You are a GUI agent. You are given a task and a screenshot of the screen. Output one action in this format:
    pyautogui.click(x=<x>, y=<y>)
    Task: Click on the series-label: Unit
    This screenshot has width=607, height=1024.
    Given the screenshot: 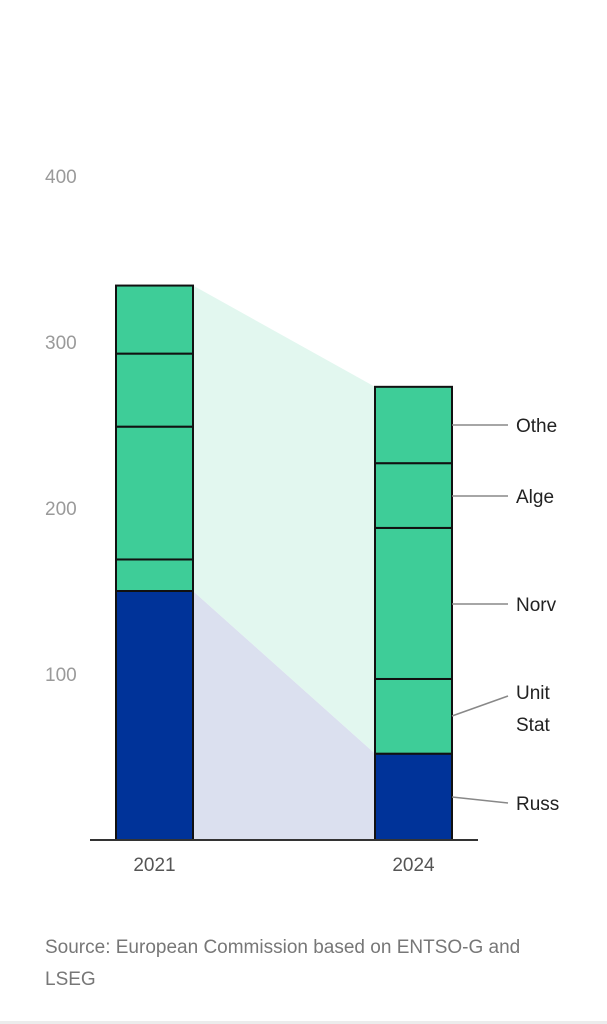 What is the action you would take?
    pyautogui.click(x=533, y=693)
    